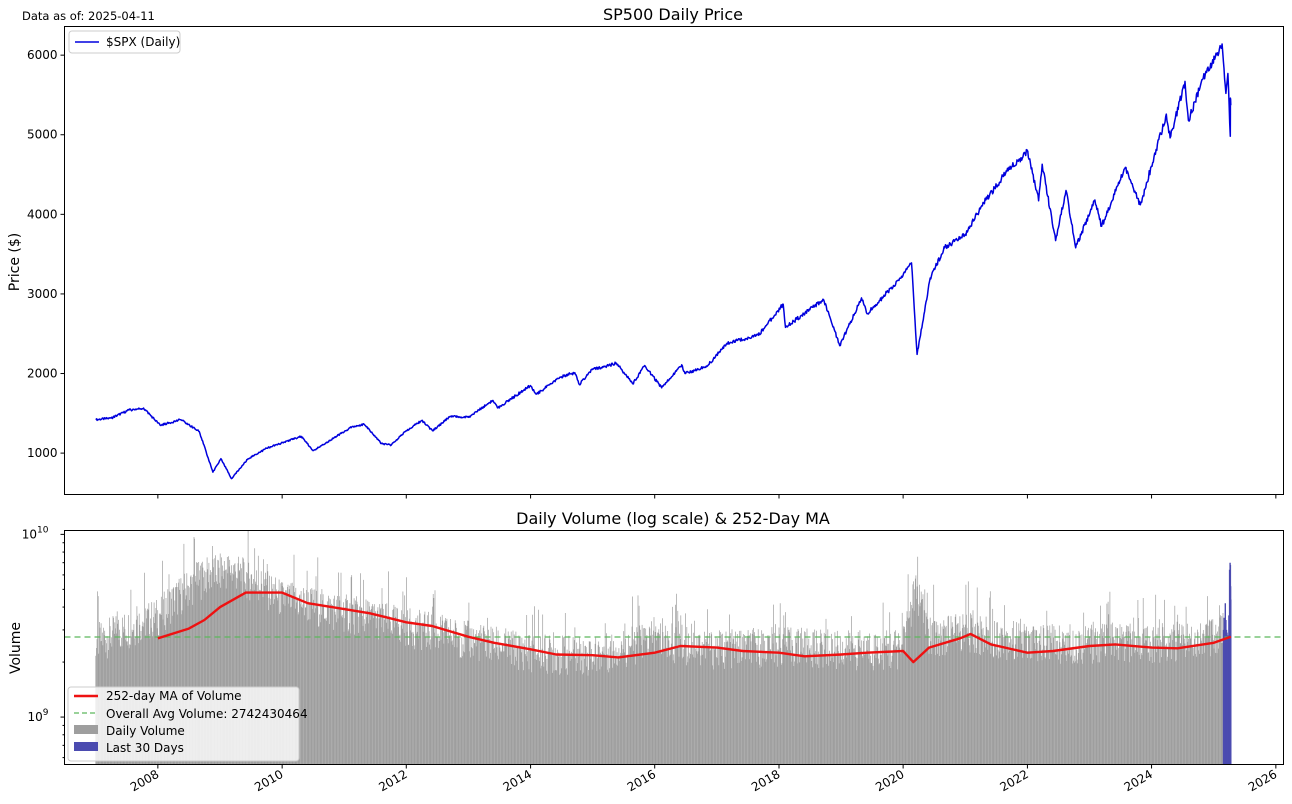  What do you see at coordinates (268, 780) in the screenshot?
I see `volume-x-tick-label: 2010` at bounding box center [268, 780].